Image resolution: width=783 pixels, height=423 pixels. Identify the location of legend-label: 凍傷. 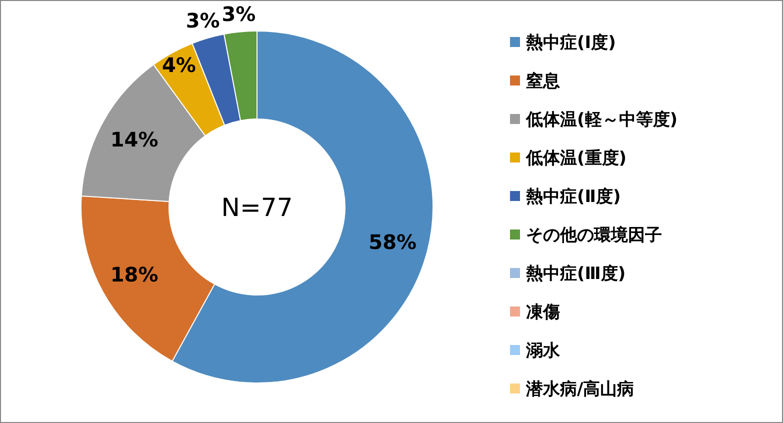
(543, 312).